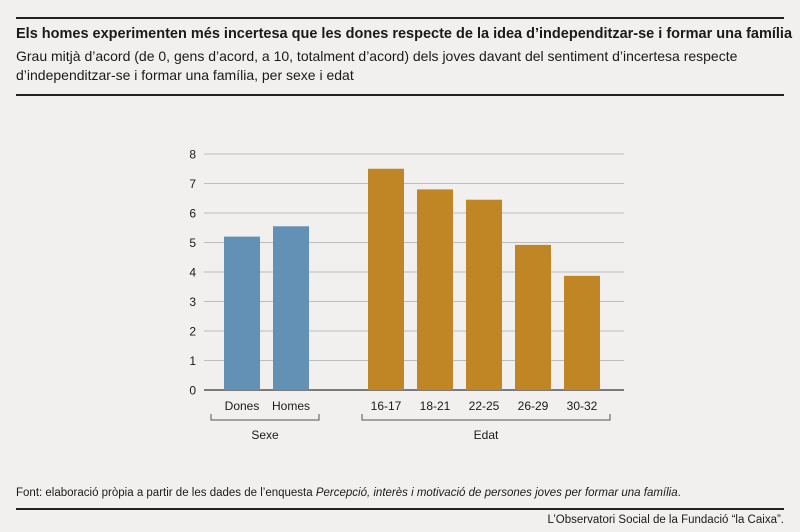 This screenshot has width=800, height=532. Describe the element at coordinates (192, 184) in the screenshot. I see `y-tick-label: 7` at that location.